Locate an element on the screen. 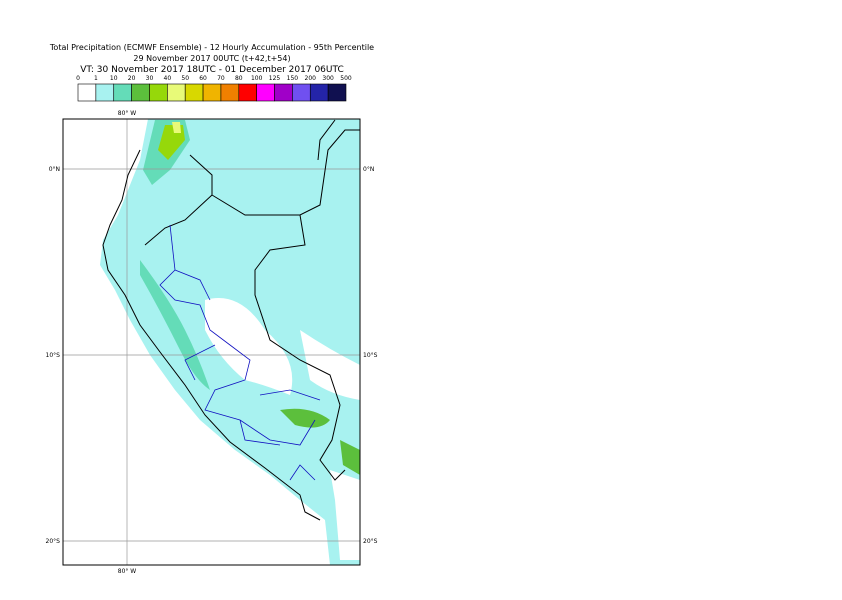 This screenshot has height=600, width=842. title-line: 29 November 2017 00UTC (t+42,t+54) is located at coordinates (211, 58).